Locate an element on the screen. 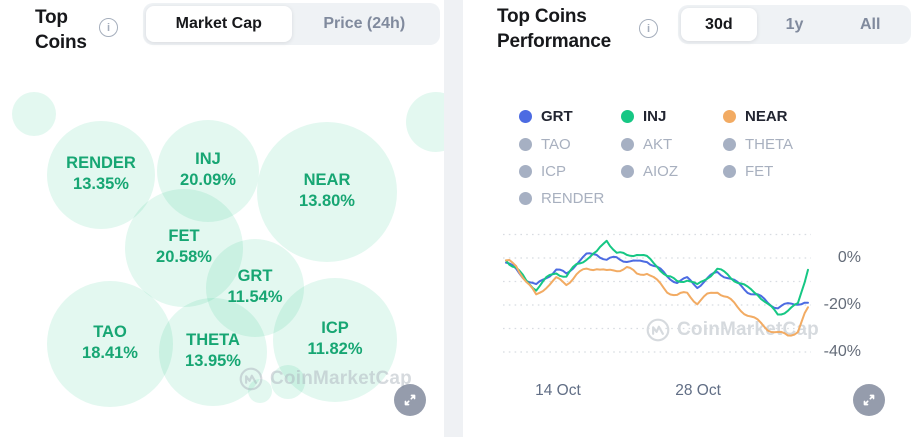 Image resolution: width=923 pixels, height=437 pixels. tab-all: All is located at coordinates (870, 24).